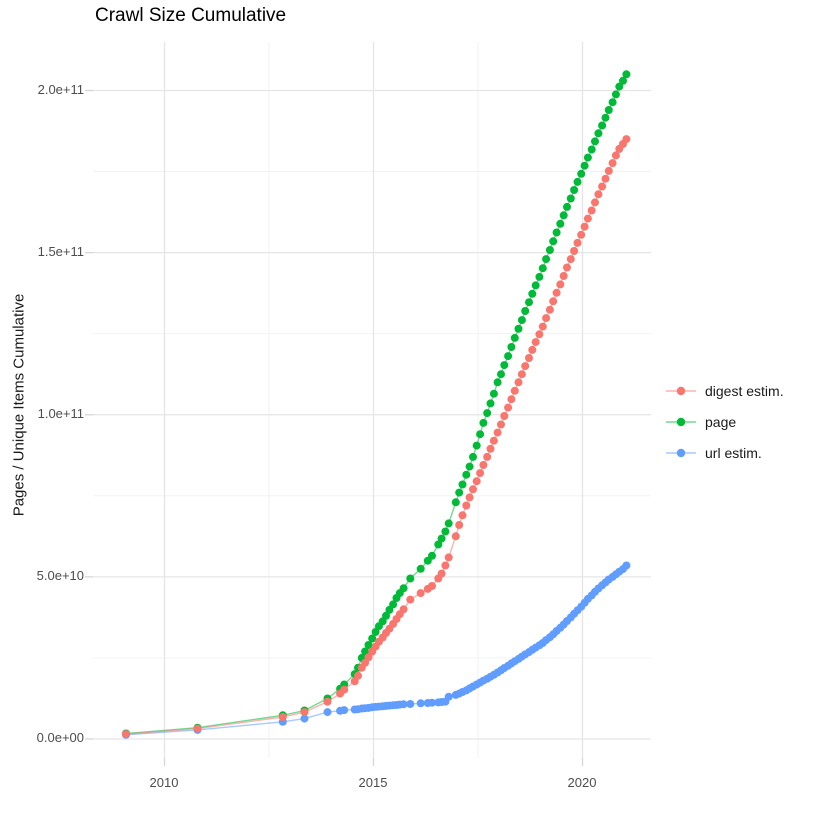 Image resolution: width=826 pixels, height=827 pixels. What do you see at coordinates (733, 453) in the screenshot?
I see `legend-label-url-estim: url estim.` at bounding box center [733, 453].